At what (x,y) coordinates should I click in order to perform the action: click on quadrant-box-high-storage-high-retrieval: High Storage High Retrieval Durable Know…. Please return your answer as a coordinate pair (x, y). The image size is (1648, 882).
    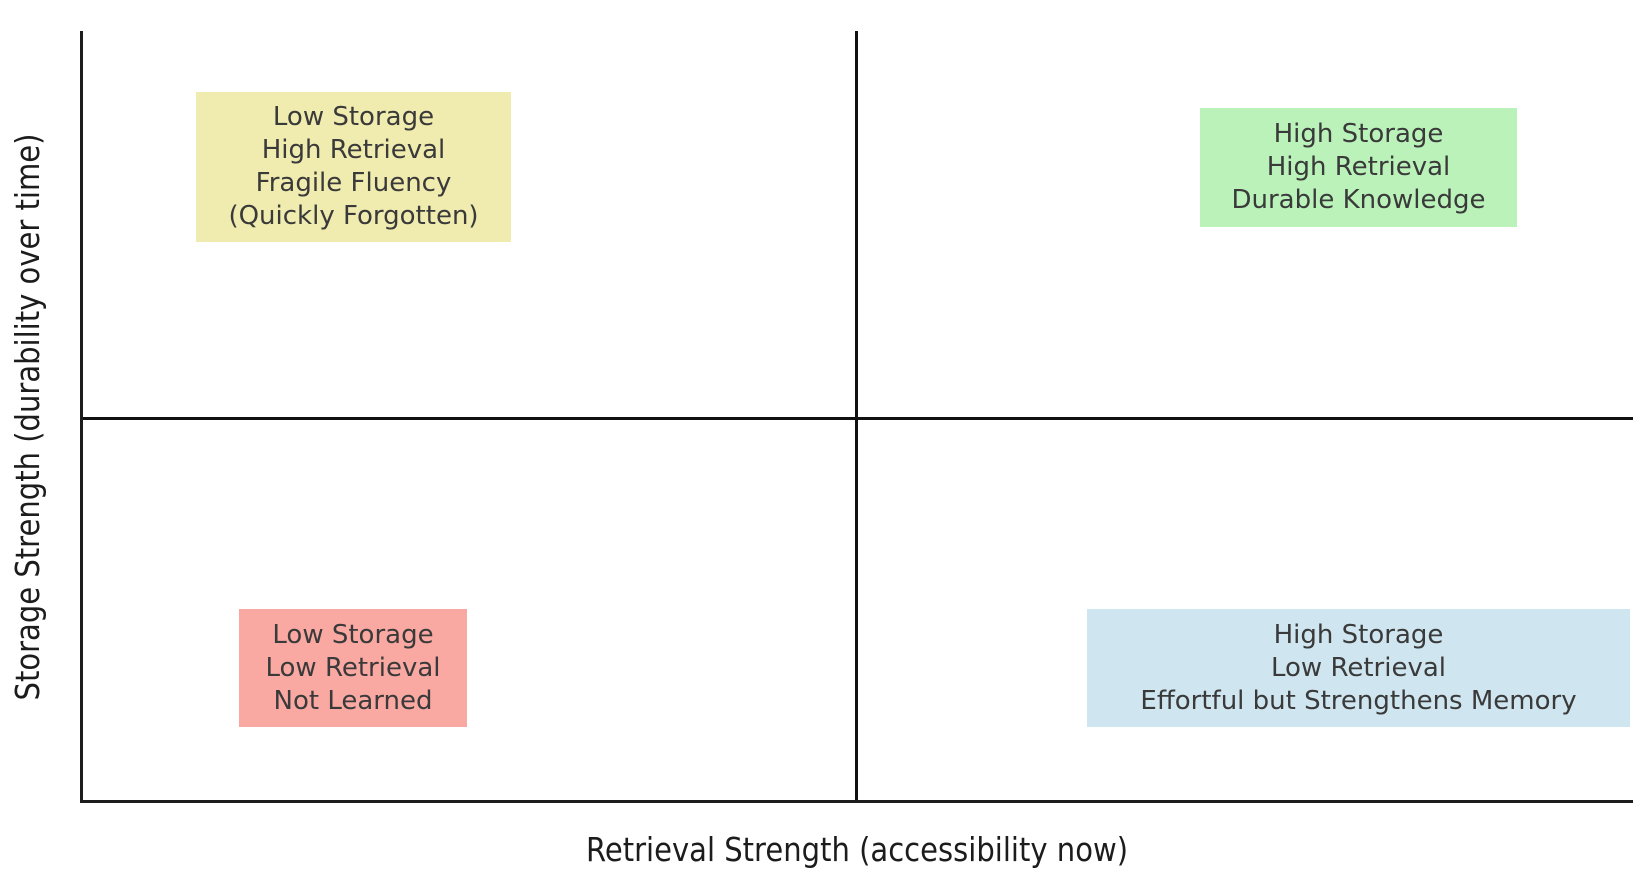
    Looking at the image, I should click on (1358, 167).